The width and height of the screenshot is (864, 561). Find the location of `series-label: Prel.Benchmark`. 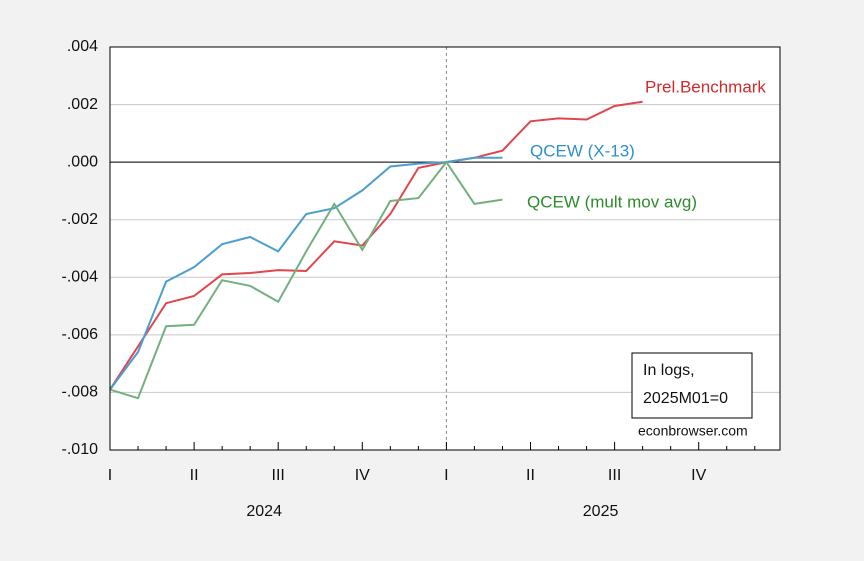

series-label: Prel.Benchmark is located at coordinates (705, 86).